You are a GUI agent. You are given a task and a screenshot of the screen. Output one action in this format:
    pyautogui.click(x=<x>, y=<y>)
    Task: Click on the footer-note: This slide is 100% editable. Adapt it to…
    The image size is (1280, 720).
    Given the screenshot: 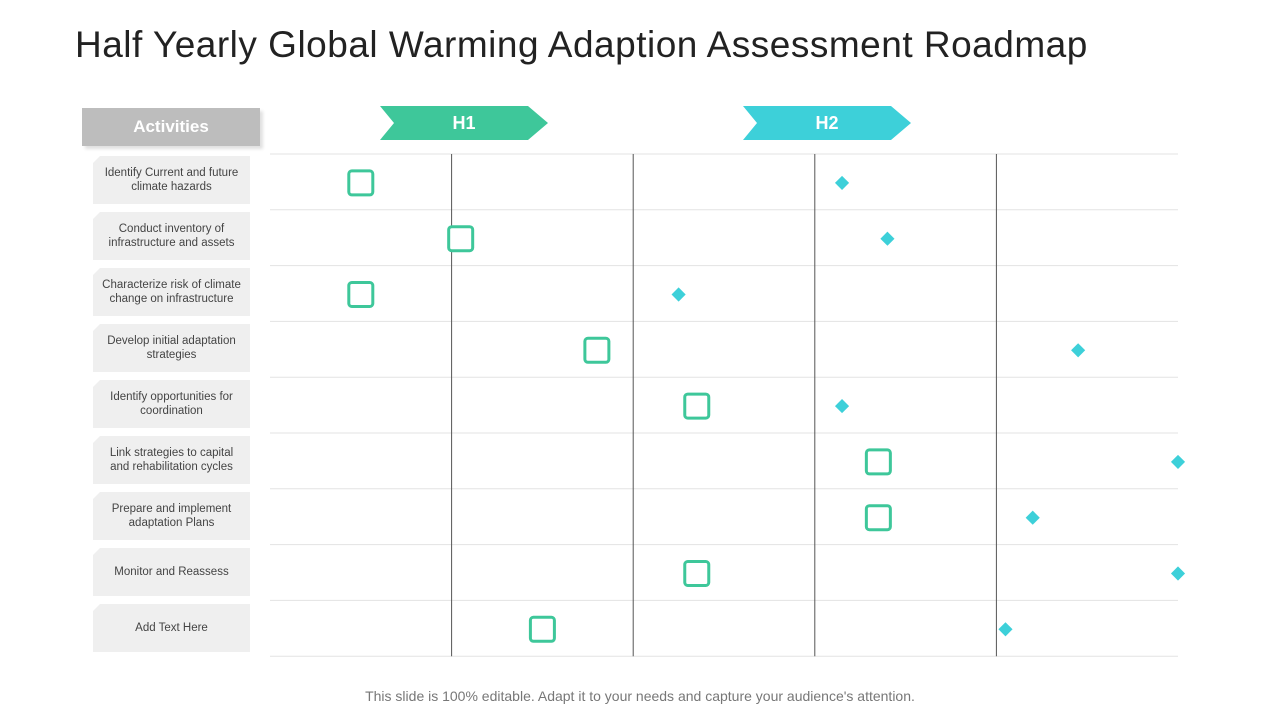 What is the action you would take?
    pyautogui.click(x=640, y=696)
    